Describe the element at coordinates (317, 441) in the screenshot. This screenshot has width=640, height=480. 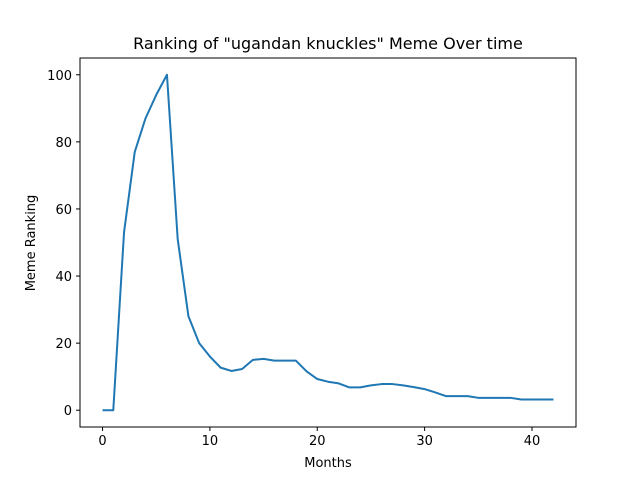
I see `x-tick-label: 20` at that location.